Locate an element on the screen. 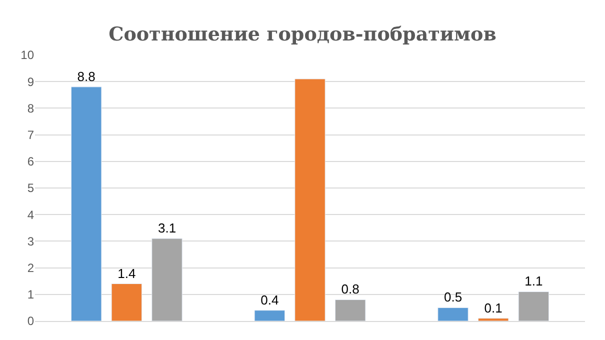  y-tick-label: 5 is located at coordinates (30, 188).